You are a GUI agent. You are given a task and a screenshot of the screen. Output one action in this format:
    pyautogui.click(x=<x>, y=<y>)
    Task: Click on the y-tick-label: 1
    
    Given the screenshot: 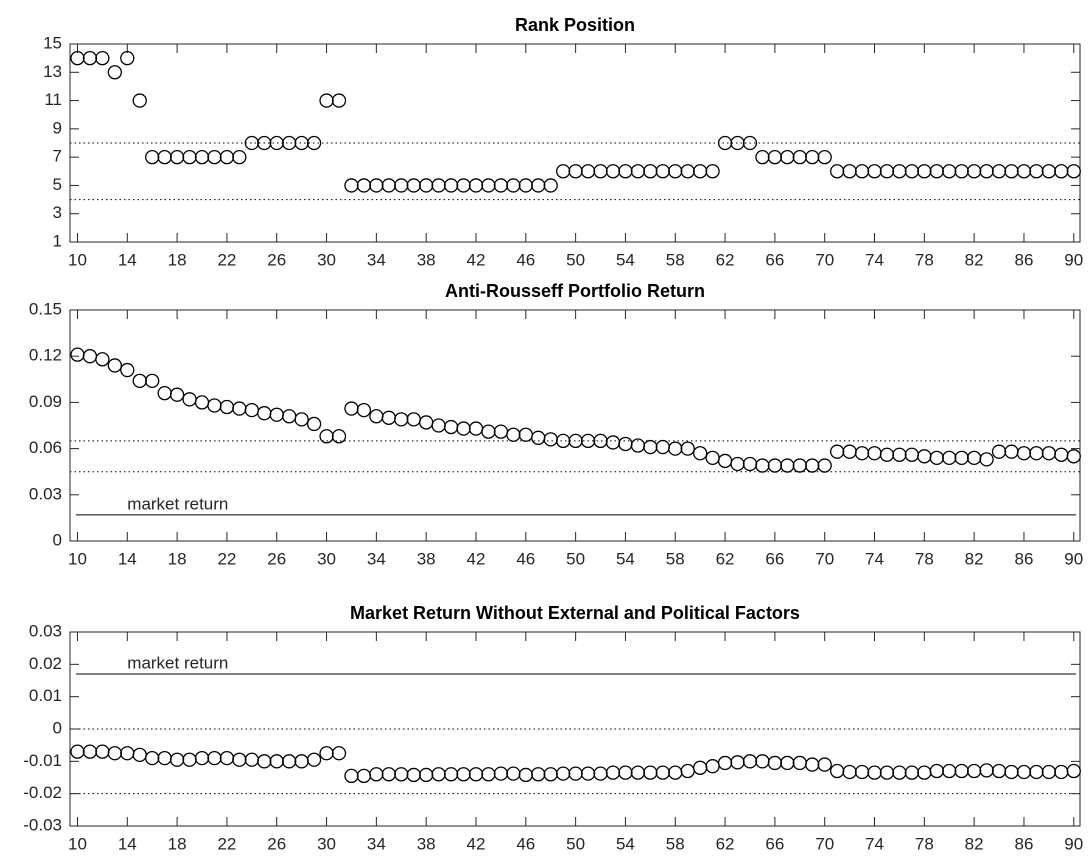 What is the action you would take?
    pyautogui.click(x=57, y=240)
    